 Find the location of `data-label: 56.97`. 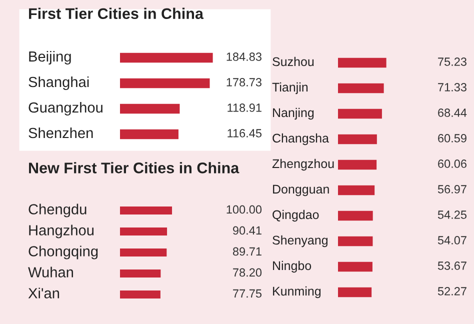

data-label: 56.97 is located at coordinates (452, 189).